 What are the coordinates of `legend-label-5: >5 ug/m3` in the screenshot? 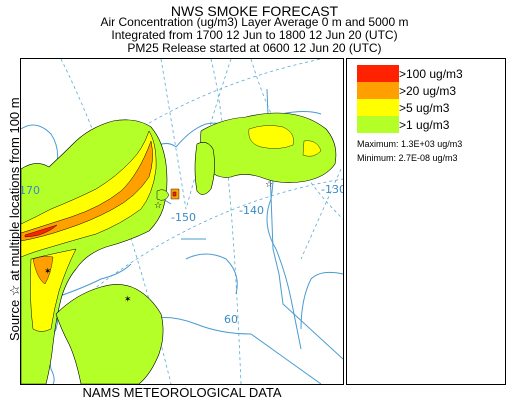 It's located at (424, 108).